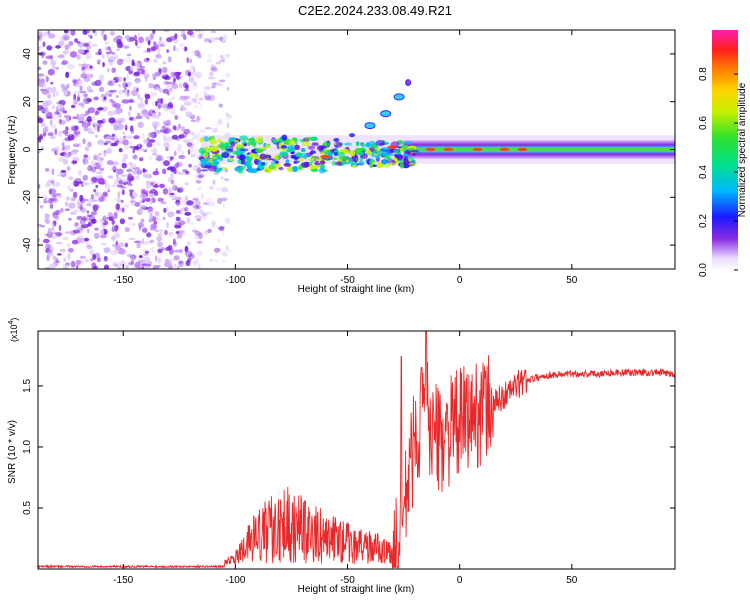 The width and height of the screenshot is (750, 600). What do you see at coordinates (235, 280) in the screenshot?
I see `x-tick-label: -100` at bounding box center [235, 280].